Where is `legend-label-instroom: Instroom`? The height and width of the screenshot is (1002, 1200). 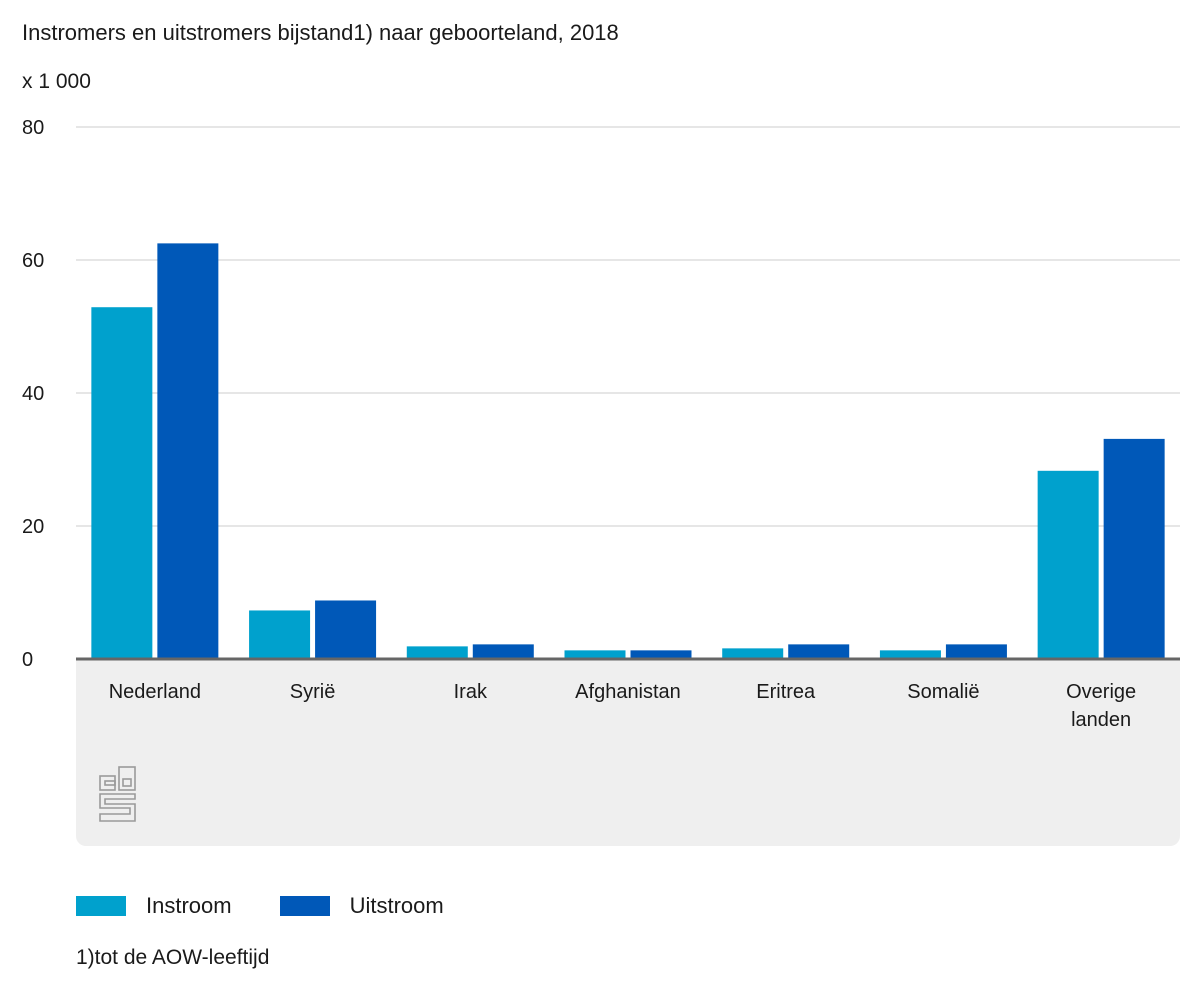
legend-label-instroom: Instroom is located at coordinates (189, 905).